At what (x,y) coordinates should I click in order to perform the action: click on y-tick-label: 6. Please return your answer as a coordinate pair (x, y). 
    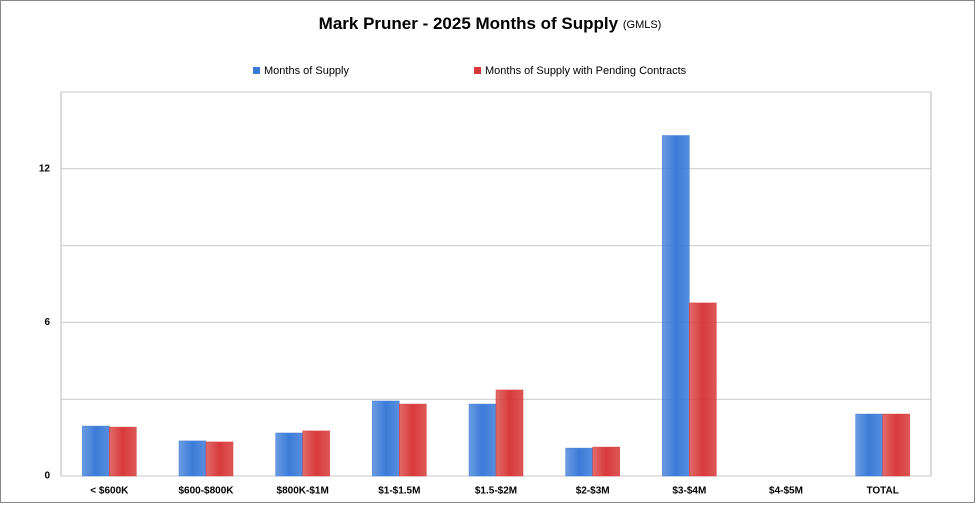
    Looking at the image, I should click on (47, 322).